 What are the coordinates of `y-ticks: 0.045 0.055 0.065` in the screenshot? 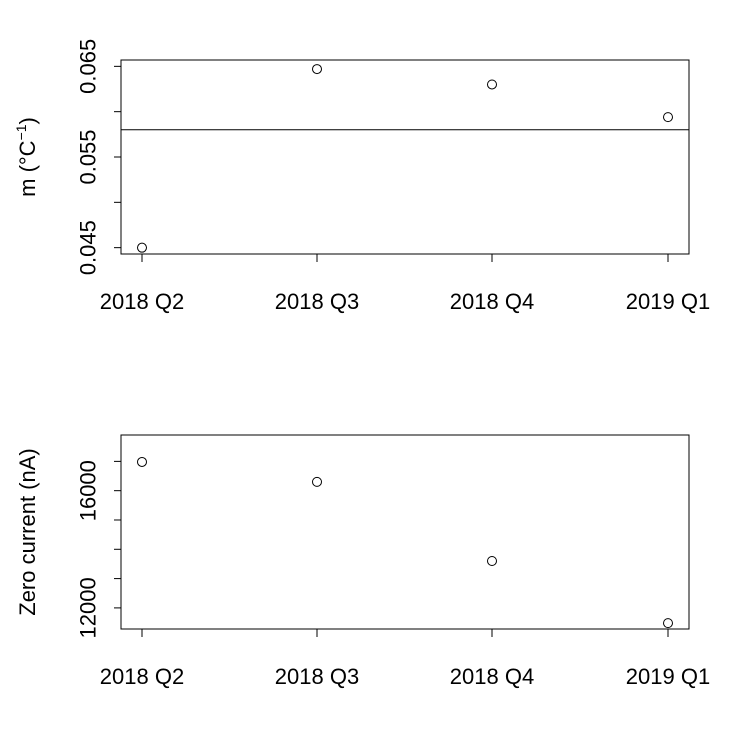 It's located at (98, 157).